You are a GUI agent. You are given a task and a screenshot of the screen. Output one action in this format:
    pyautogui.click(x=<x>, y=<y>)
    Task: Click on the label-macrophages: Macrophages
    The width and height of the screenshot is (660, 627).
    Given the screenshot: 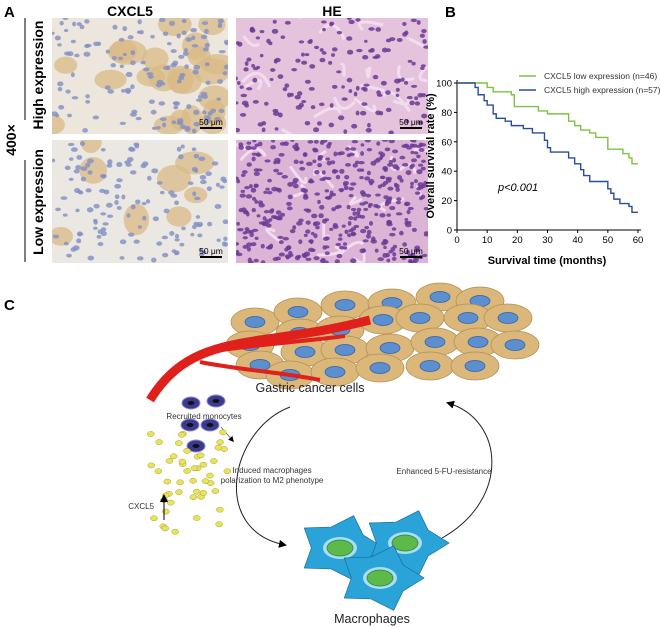 What is the action you would take?
    pyautogui.click(x=372, y=619)
    